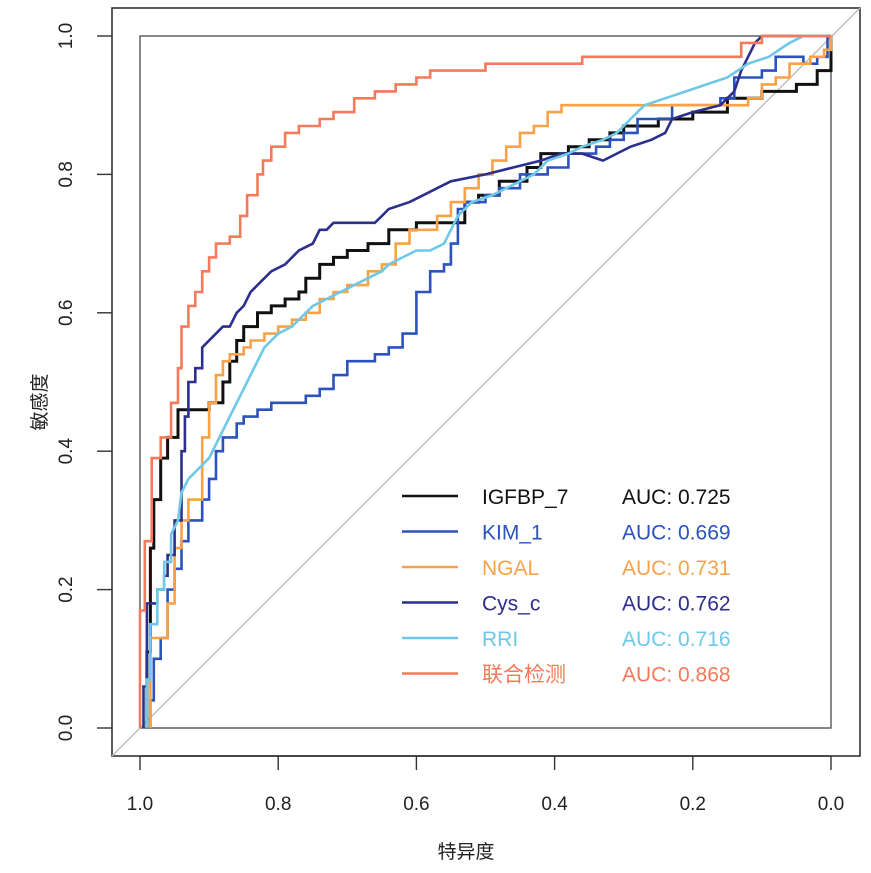 This screenshot has width=871, height=873. What do you see at coordinates (676, 604) in the screenshot?
I see `legend-auc: AUC: 0.762` at bounding box center [676, 604].